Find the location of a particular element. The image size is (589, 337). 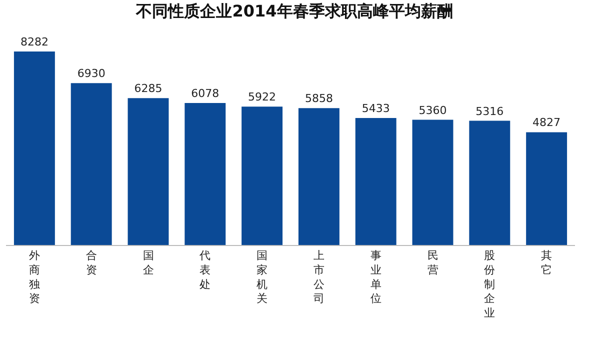

data-label: 5858 is located at coordinates (318, 99).